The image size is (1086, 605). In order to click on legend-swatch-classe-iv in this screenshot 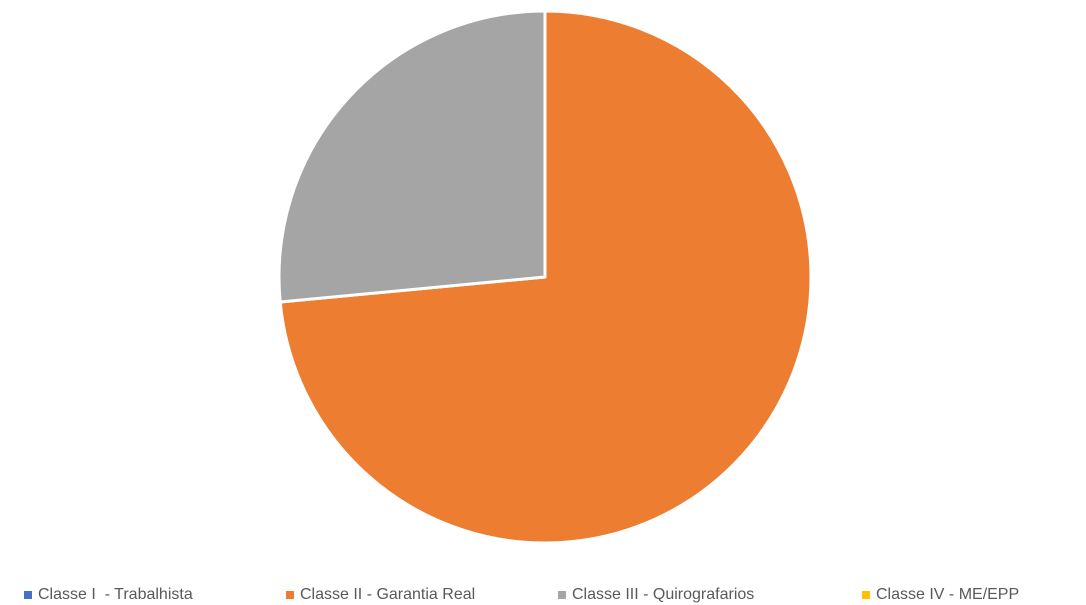, I will do `click(866, 595)`.